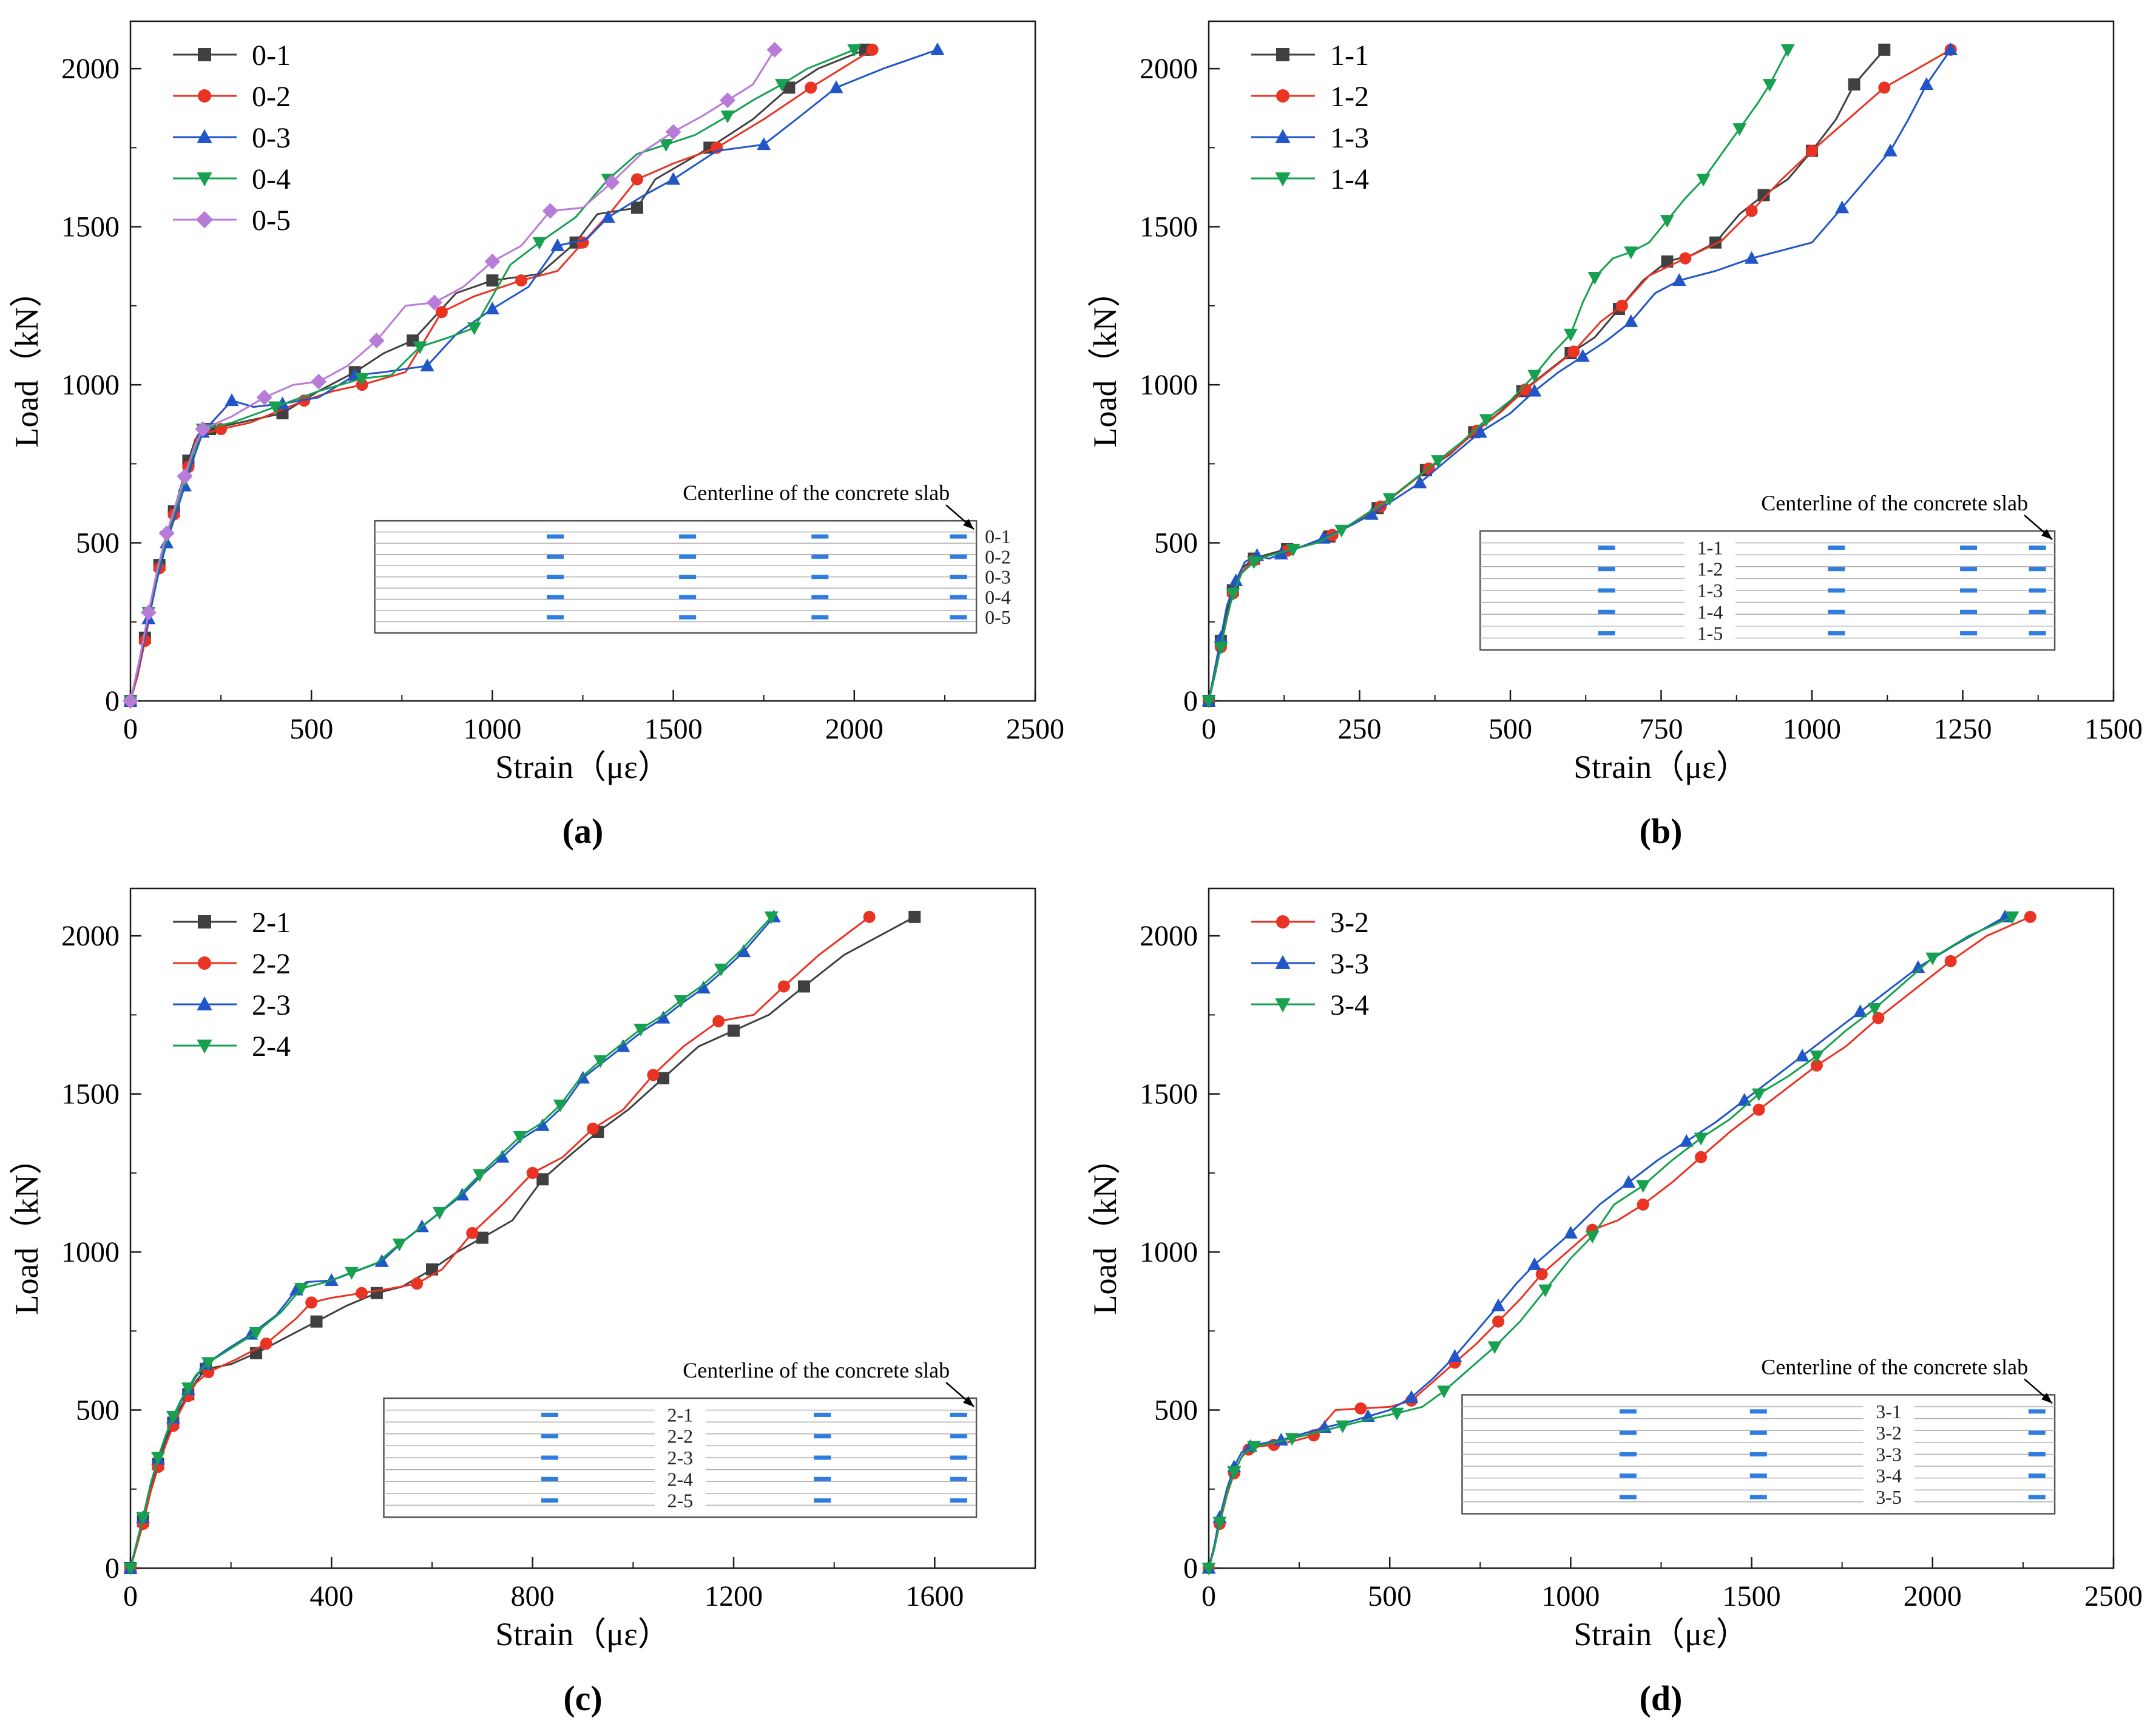 This screenshot has height=1735, width=2156. What do you see at coordinates (680, 1501) in the screenshot?
I see `svg-text: 2-5` at bounding box center [680, 1501].